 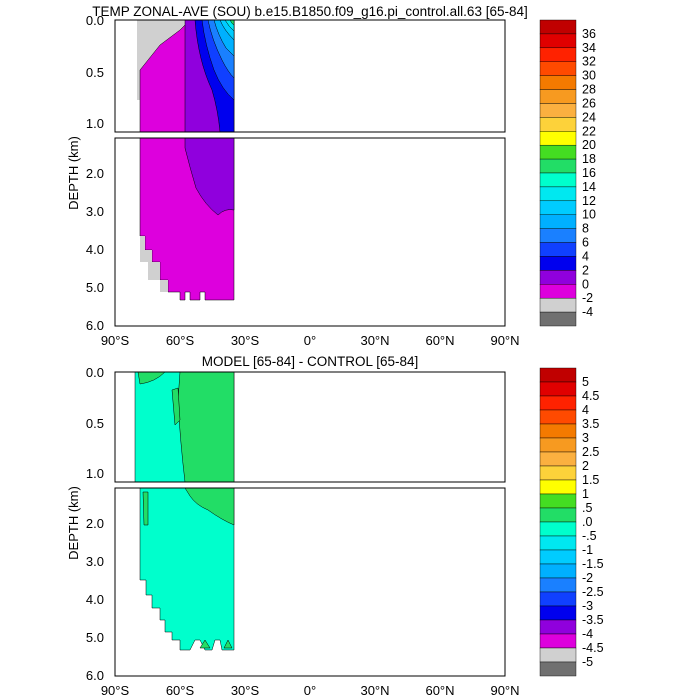 What do you see at coordinates (589, 215) in the screenshot?
I see `colorbar-label: 10` at bounding box center [589, 215].